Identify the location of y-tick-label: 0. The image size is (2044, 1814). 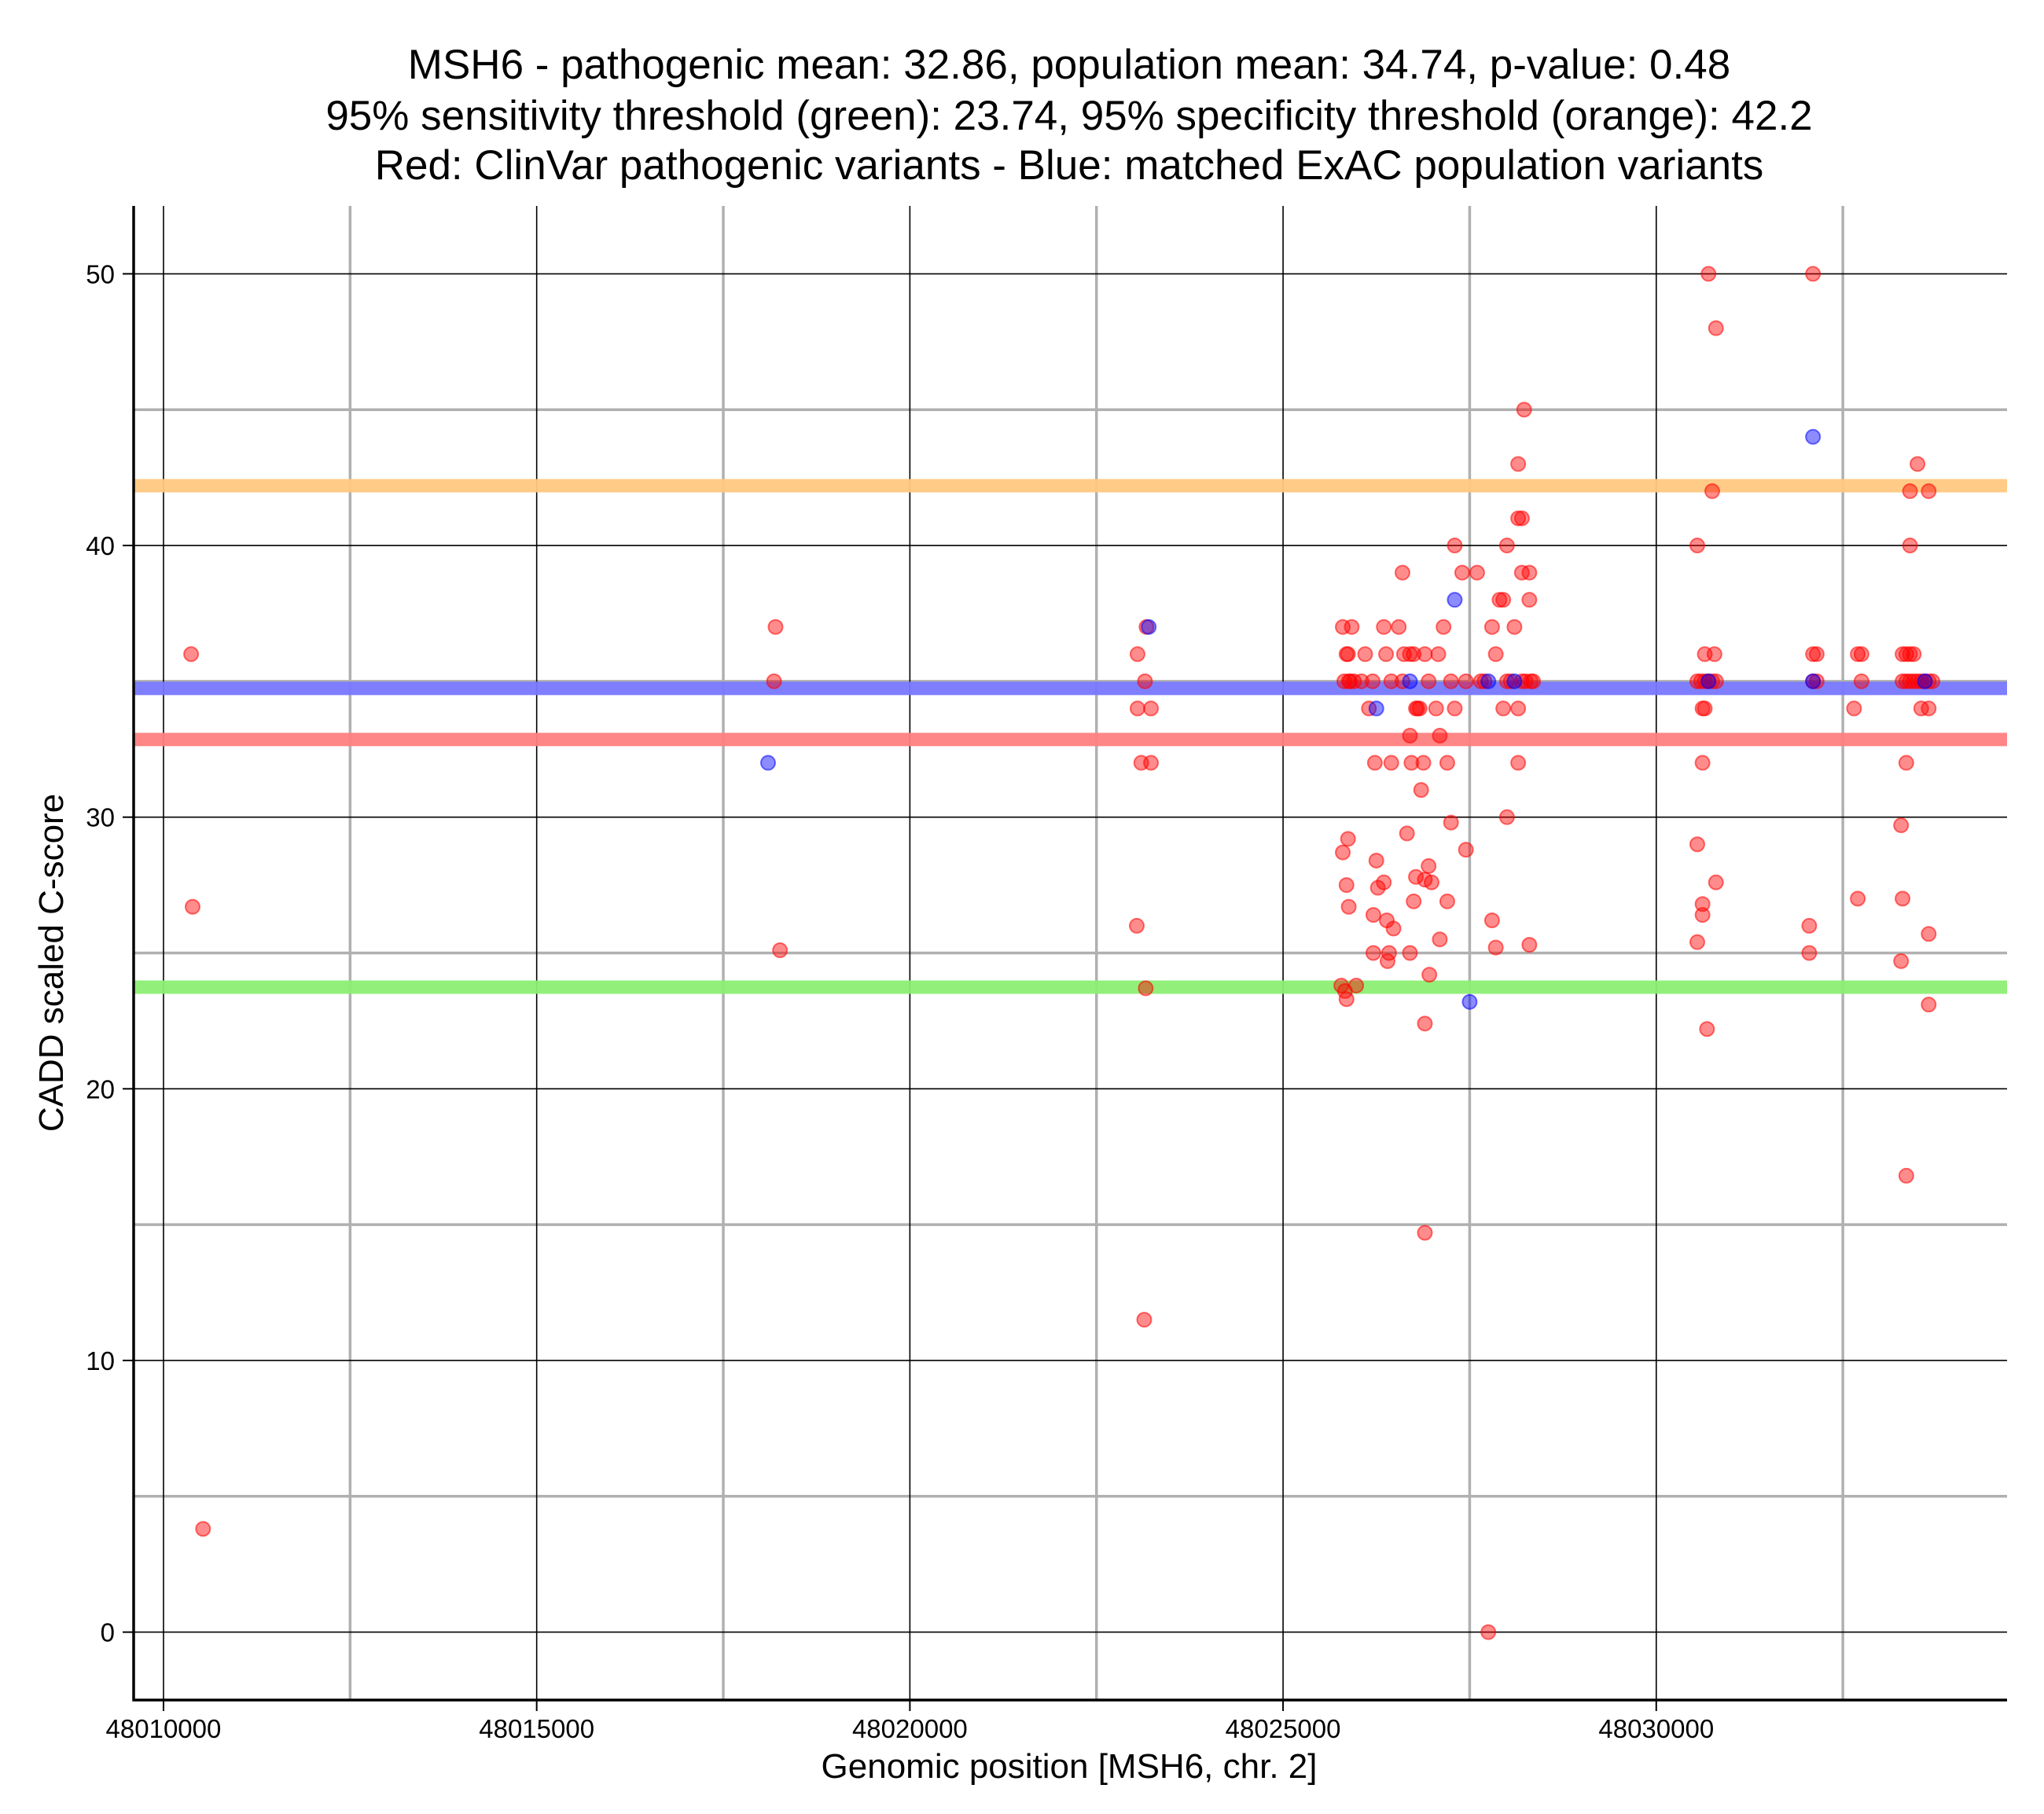
(108, 1632).